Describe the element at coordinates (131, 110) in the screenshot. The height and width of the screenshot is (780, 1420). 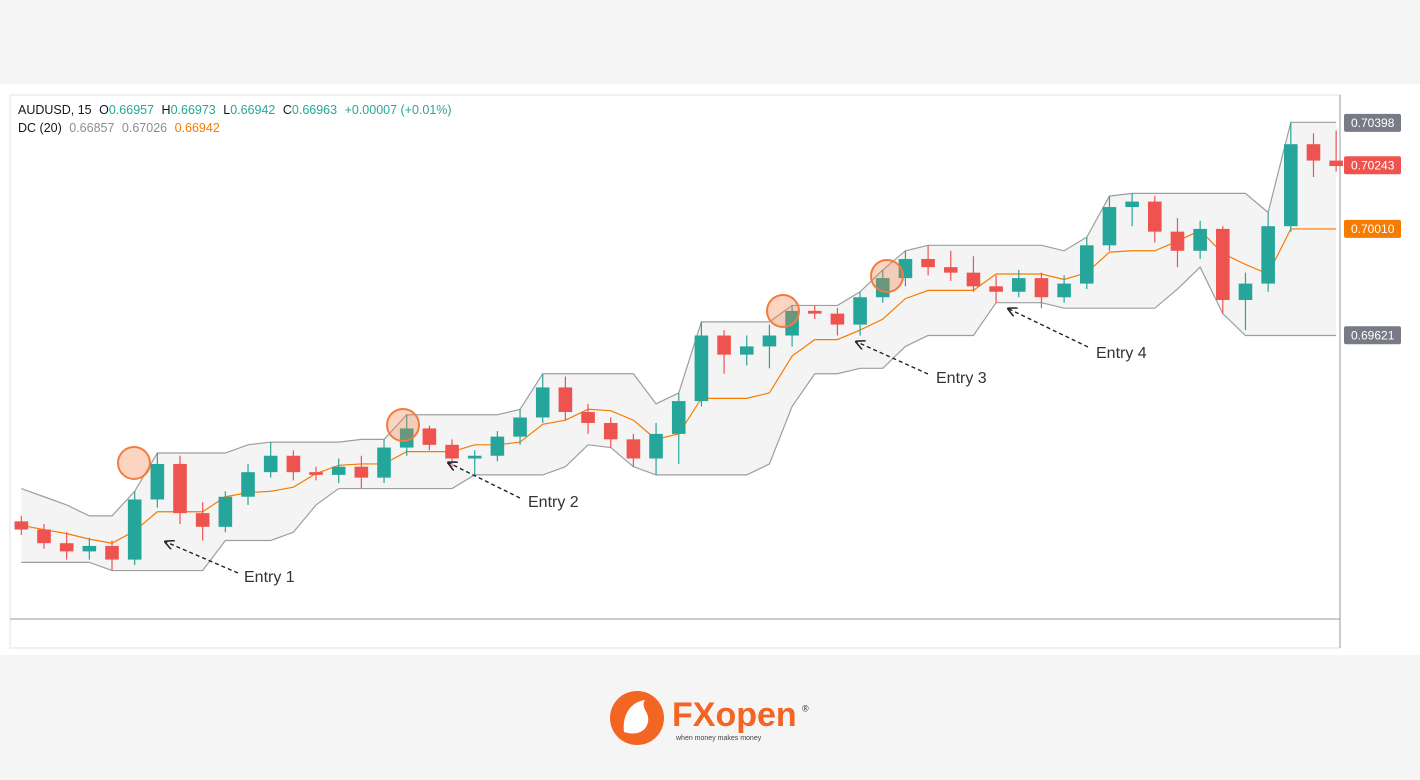
I see `value: 0.66957` at that location.